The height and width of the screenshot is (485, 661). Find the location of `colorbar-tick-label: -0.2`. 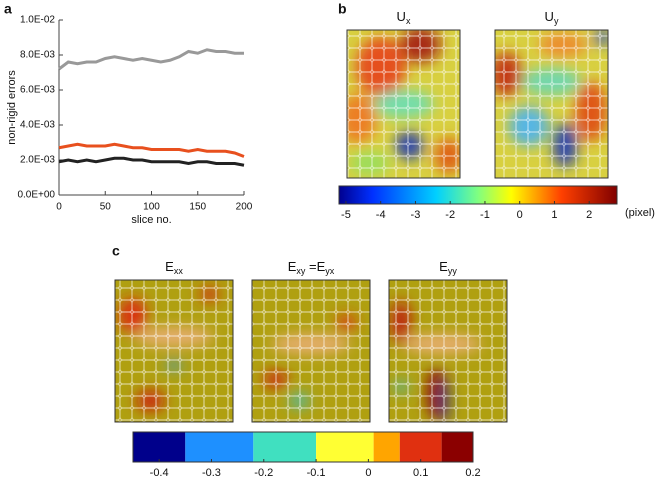

colorbar-tick-label: -0.2 is located at coordinates (263, 473).